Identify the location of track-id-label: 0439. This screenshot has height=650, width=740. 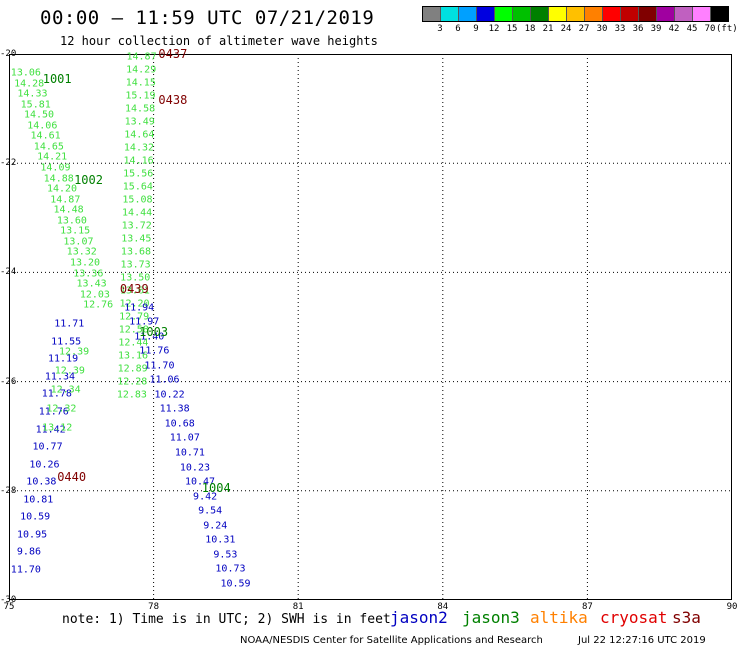
(134, 288).